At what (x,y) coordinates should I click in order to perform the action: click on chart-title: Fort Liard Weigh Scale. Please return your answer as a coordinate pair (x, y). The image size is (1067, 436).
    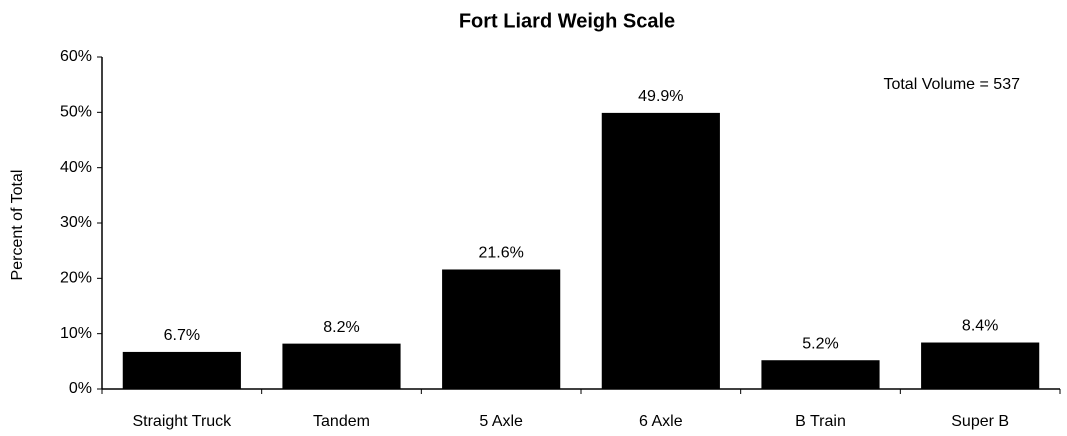
    Looking at the image, I should click on (567, 21).